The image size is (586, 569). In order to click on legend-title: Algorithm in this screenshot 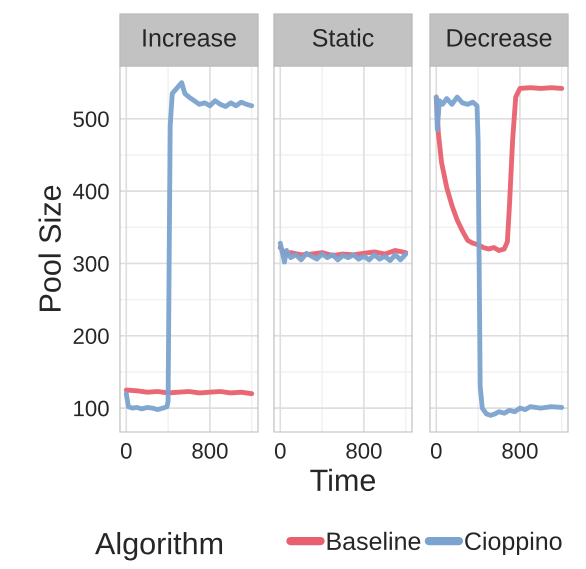, I will do `click(158, 546)`.